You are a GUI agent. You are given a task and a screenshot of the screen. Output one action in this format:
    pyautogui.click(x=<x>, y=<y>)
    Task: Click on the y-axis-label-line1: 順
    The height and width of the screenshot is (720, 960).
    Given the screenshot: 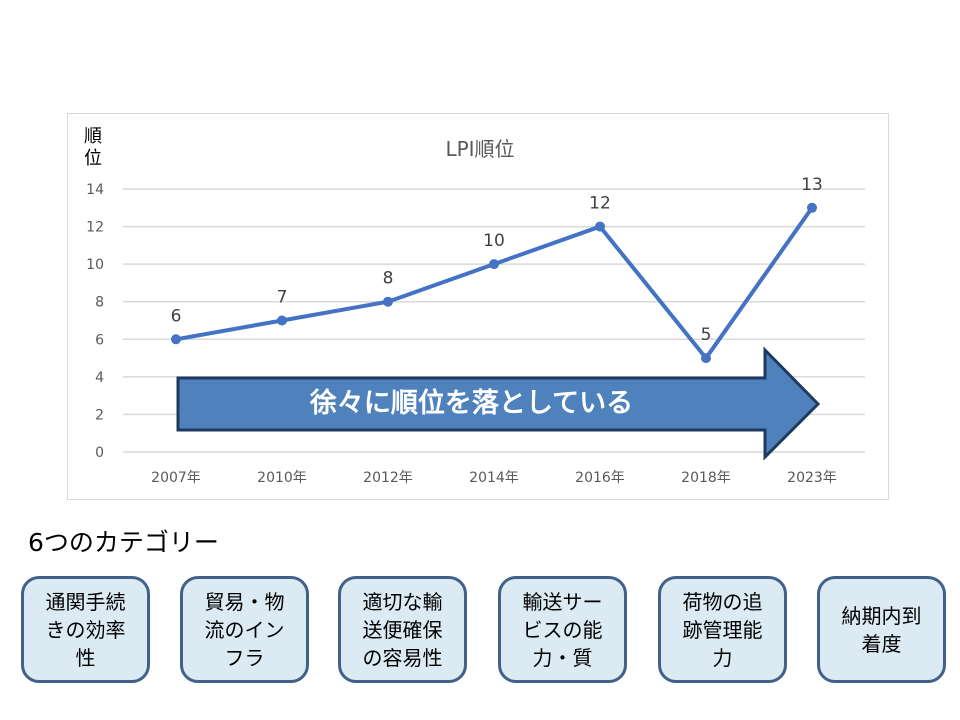 What is the action you would take?
    pyautogui.click(x=93, y=136)
    